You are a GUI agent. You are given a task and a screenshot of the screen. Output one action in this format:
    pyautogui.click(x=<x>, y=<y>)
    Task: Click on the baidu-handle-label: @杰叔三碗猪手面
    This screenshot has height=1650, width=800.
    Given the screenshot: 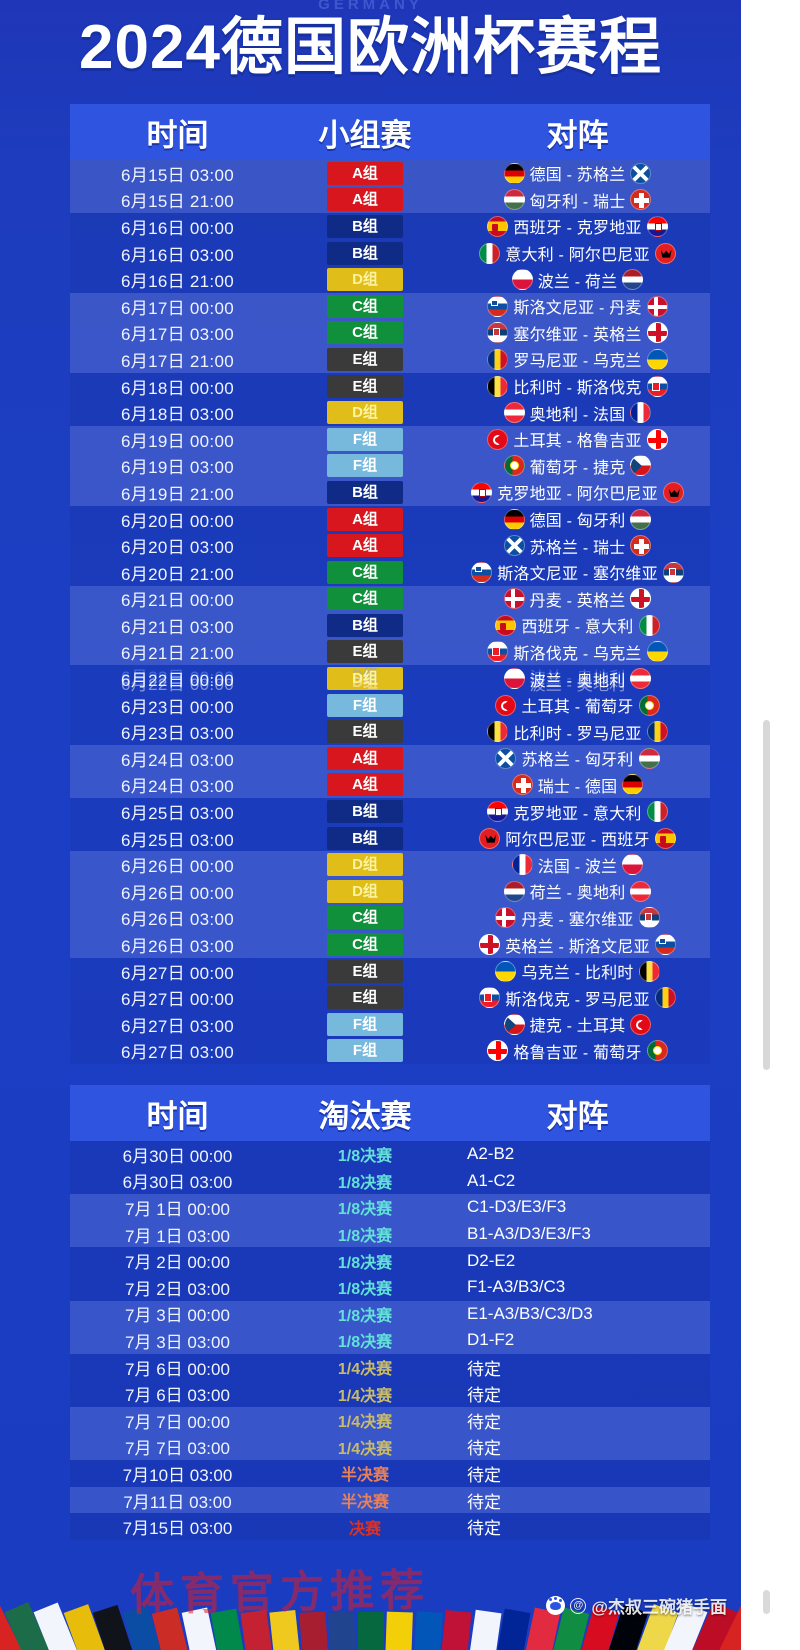 What is the action you would take?
    pyautogui.click(x=659, y=1607)
    